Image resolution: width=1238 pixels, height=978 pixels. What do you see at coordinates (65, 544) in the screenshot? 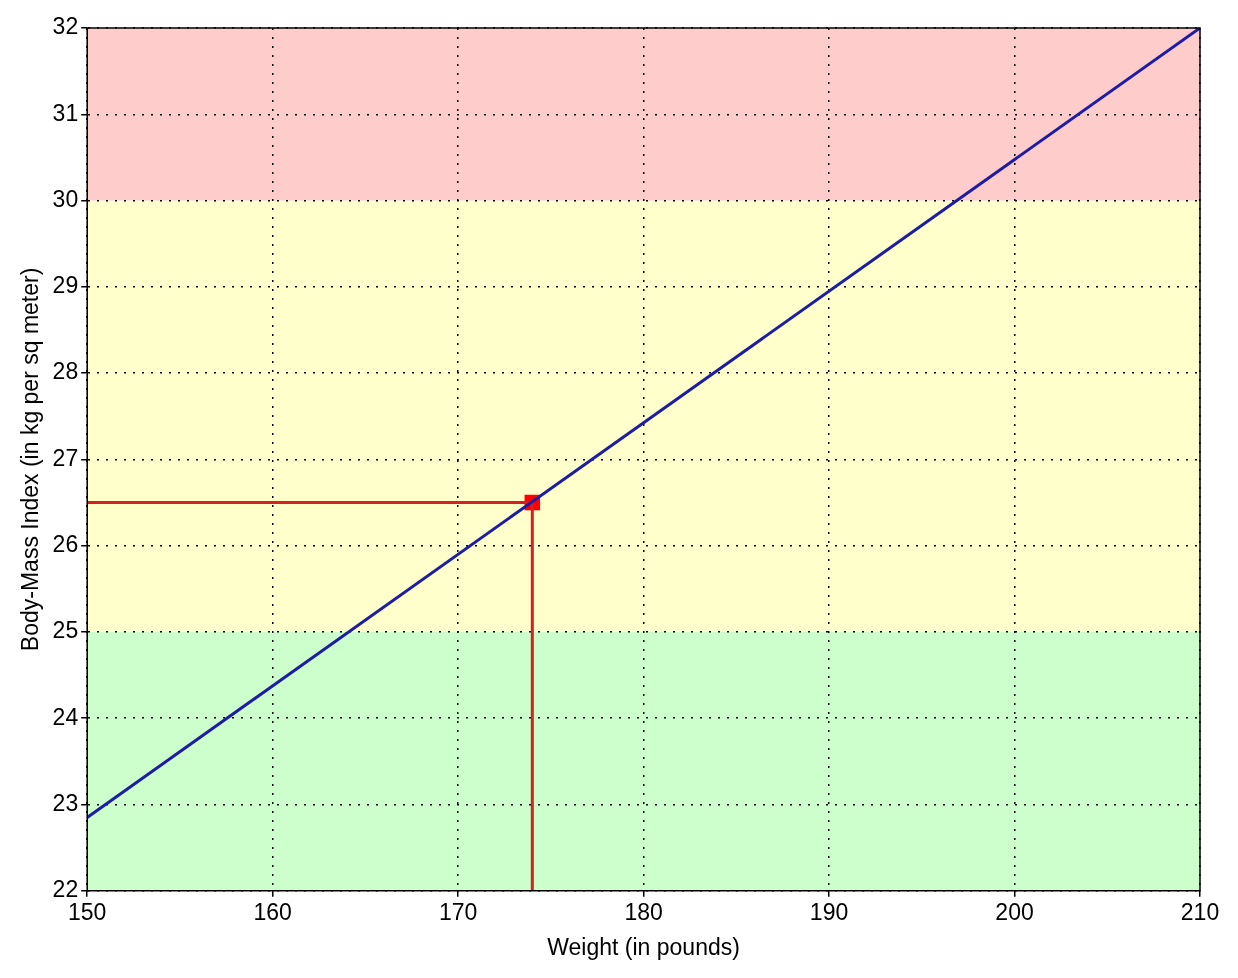
I see `y-tick-label: 26` at bounding box center [65, 544].